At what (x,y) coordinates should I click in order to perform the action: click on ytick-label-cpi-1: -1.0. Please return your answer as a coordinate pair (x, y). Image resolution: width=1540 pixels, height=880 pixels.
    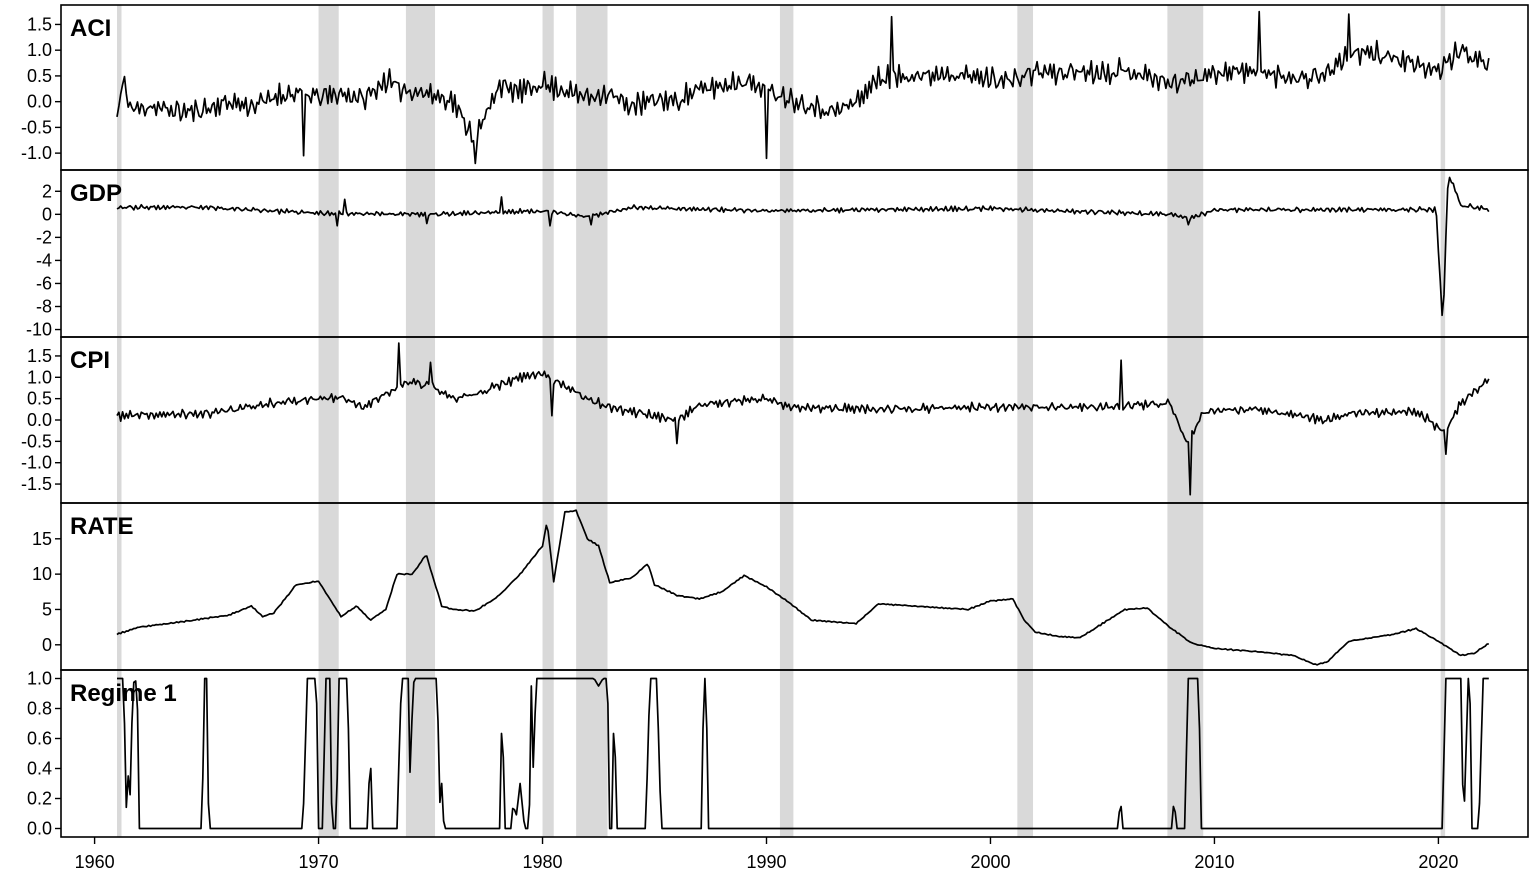
    Looking at the image, I should click on (36, 463).